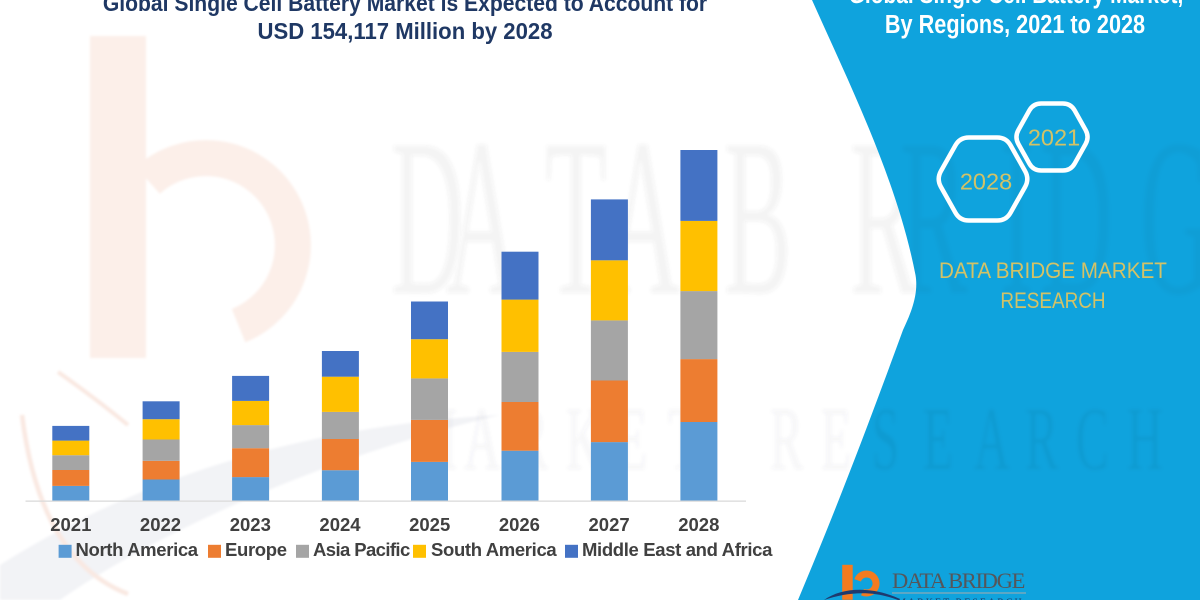  I want to click on svg-text: 2028, so click(986, 181).